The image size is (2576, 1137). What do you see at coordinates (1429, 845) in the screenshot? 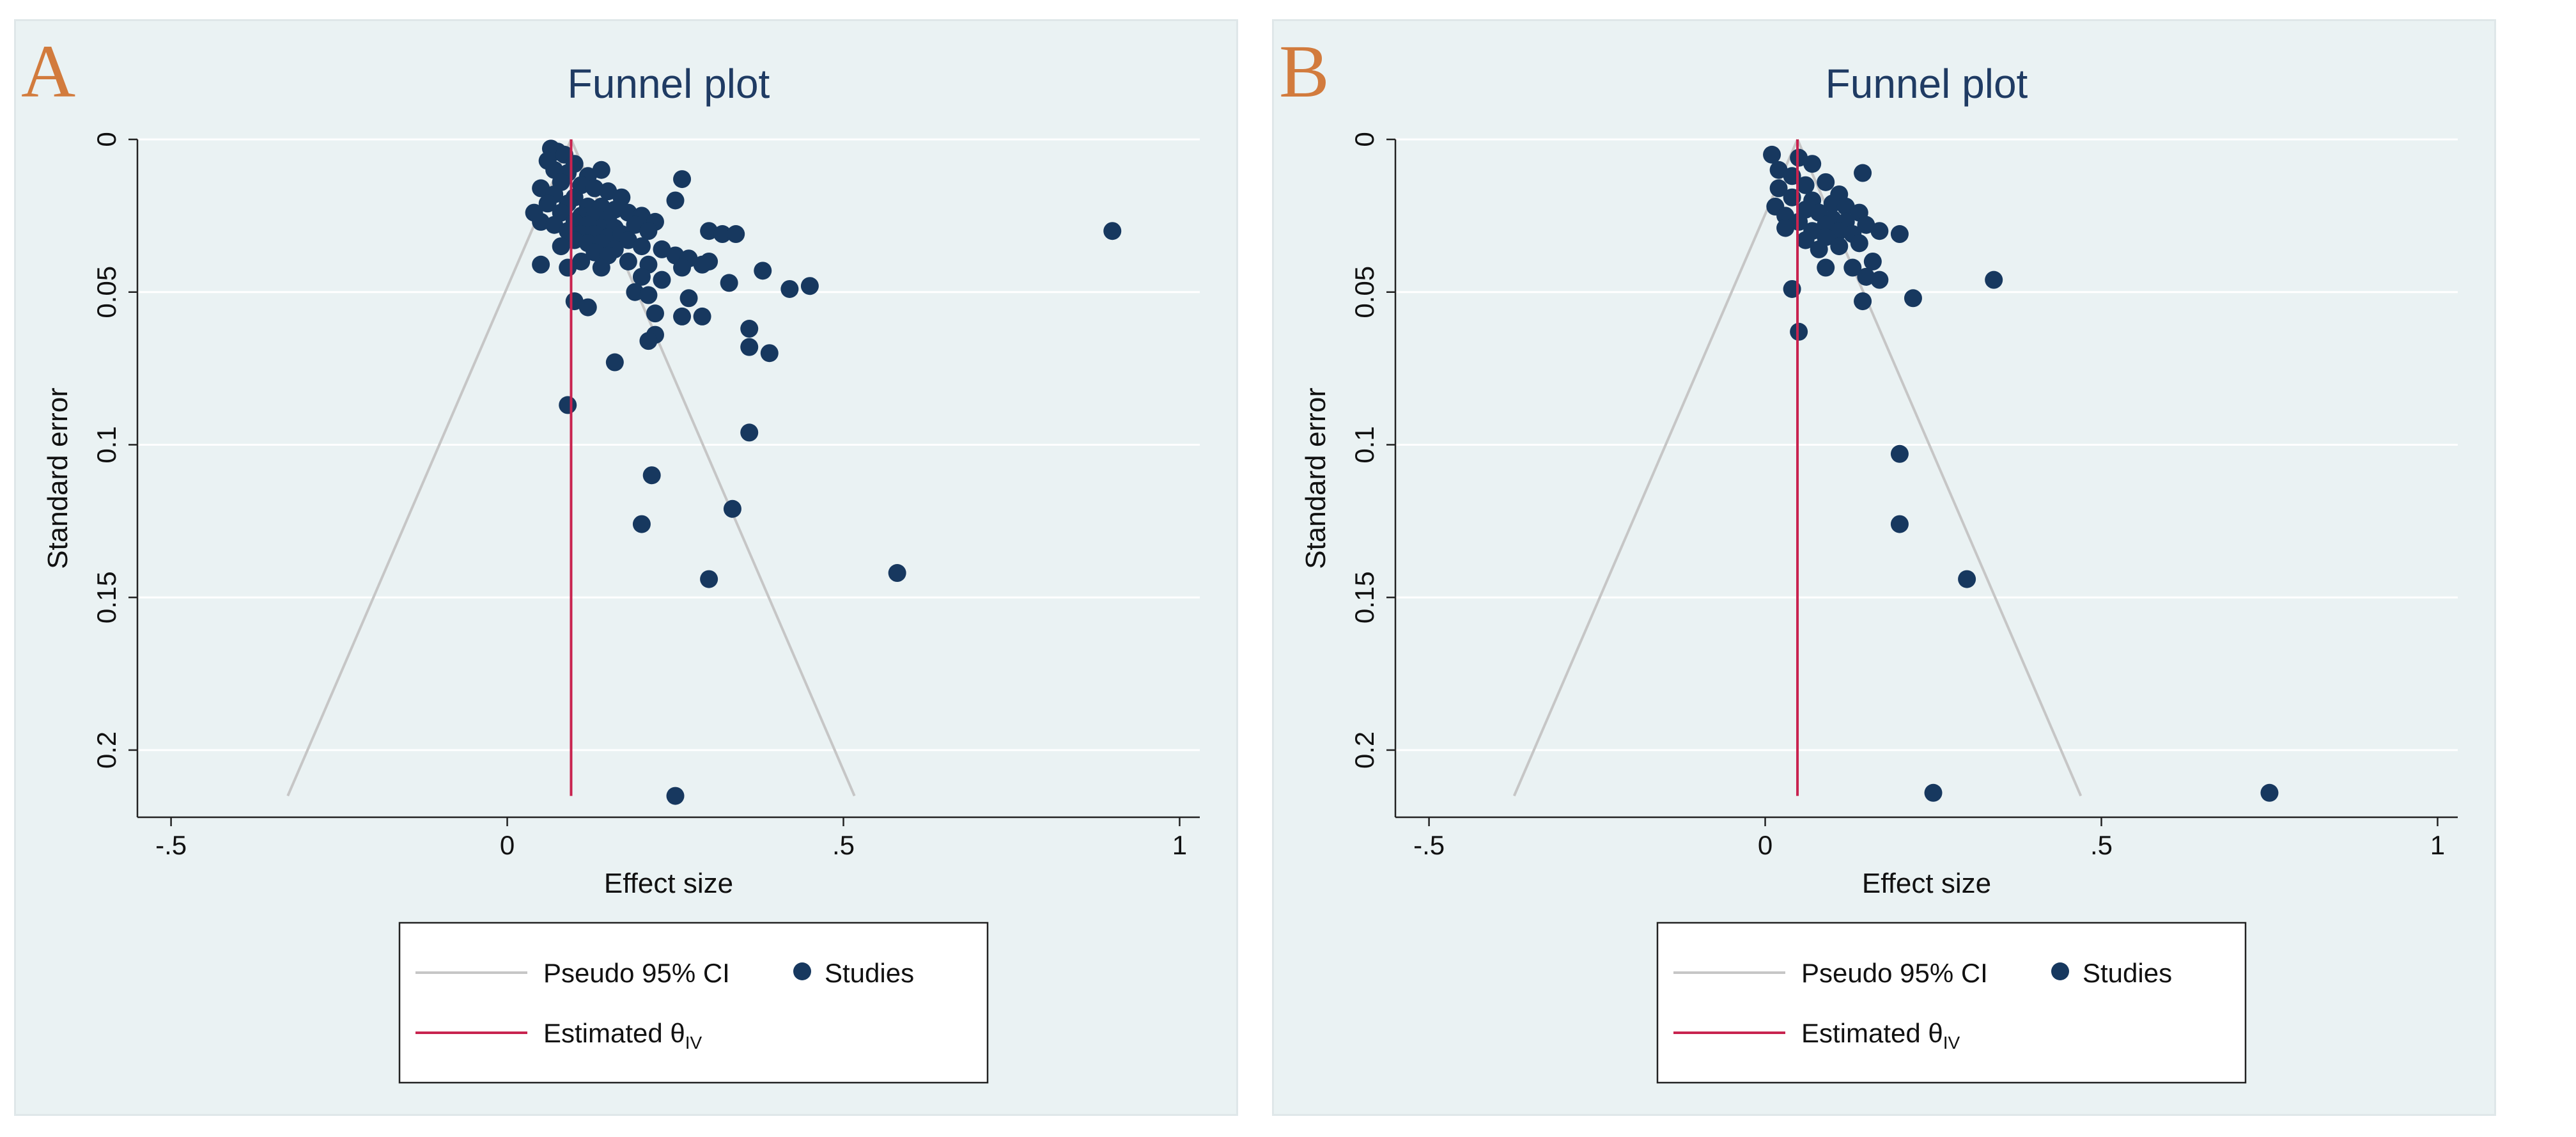
I see `x-tick-label-0: -.5` at bounding box center [1429, 845].